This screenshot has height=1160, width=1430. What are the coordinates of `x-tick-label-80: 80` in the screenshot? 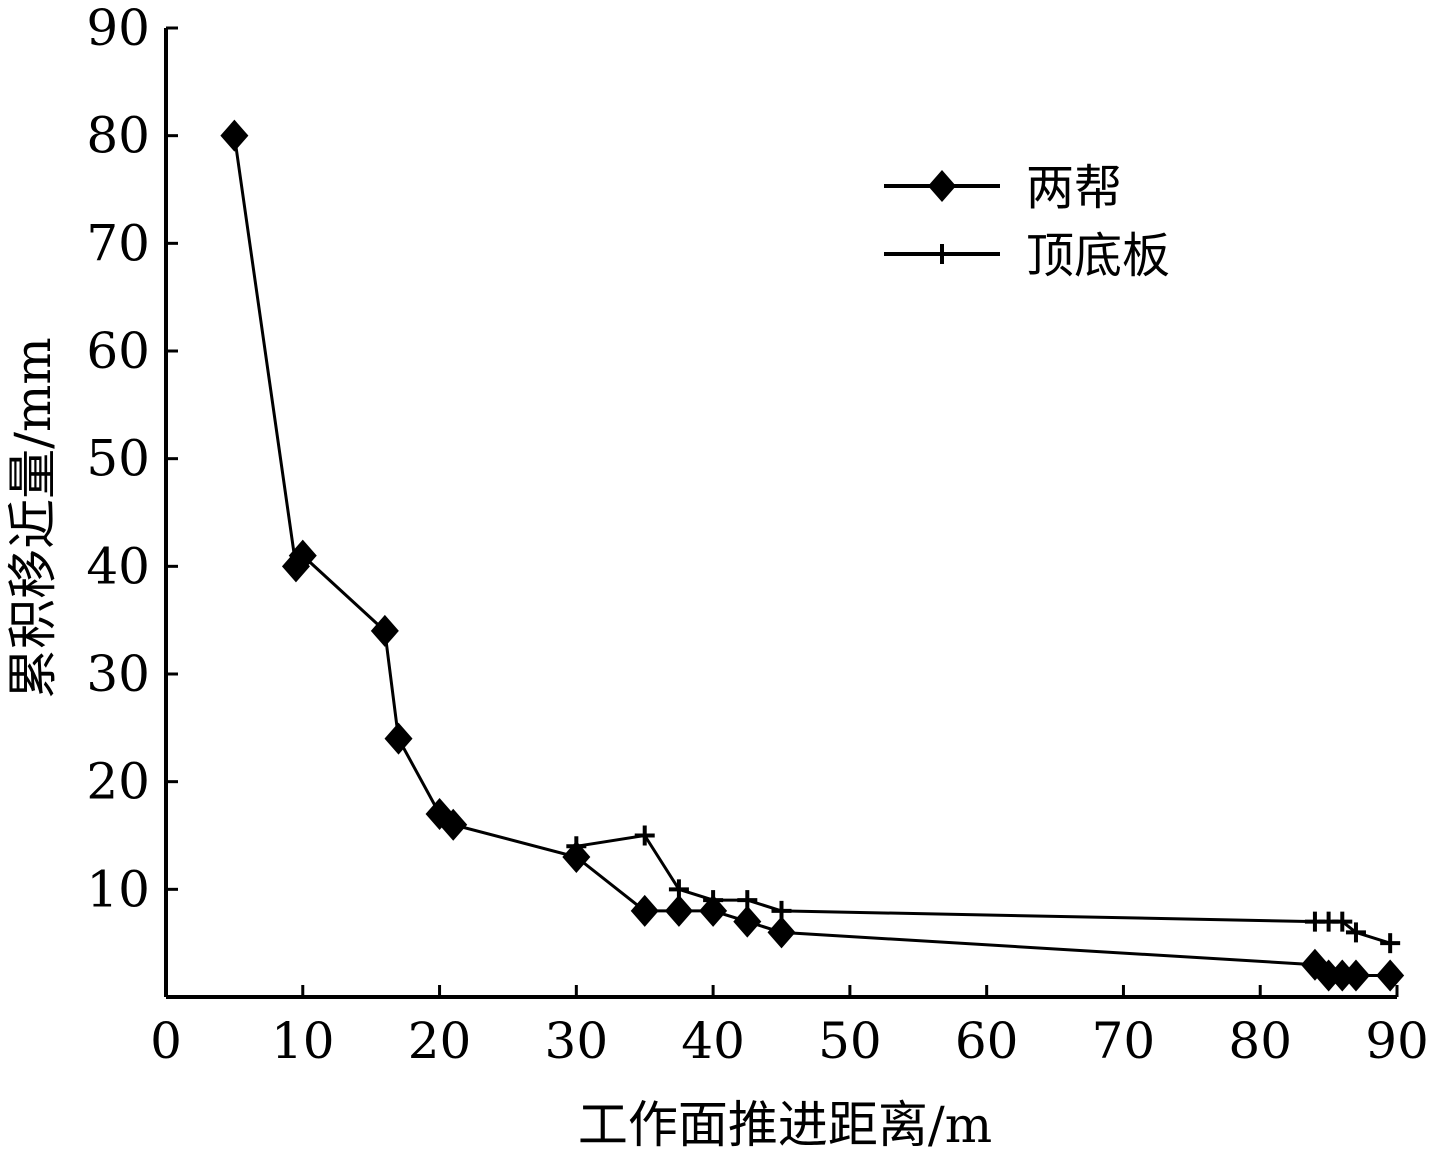 It's located at (1260, 1041).